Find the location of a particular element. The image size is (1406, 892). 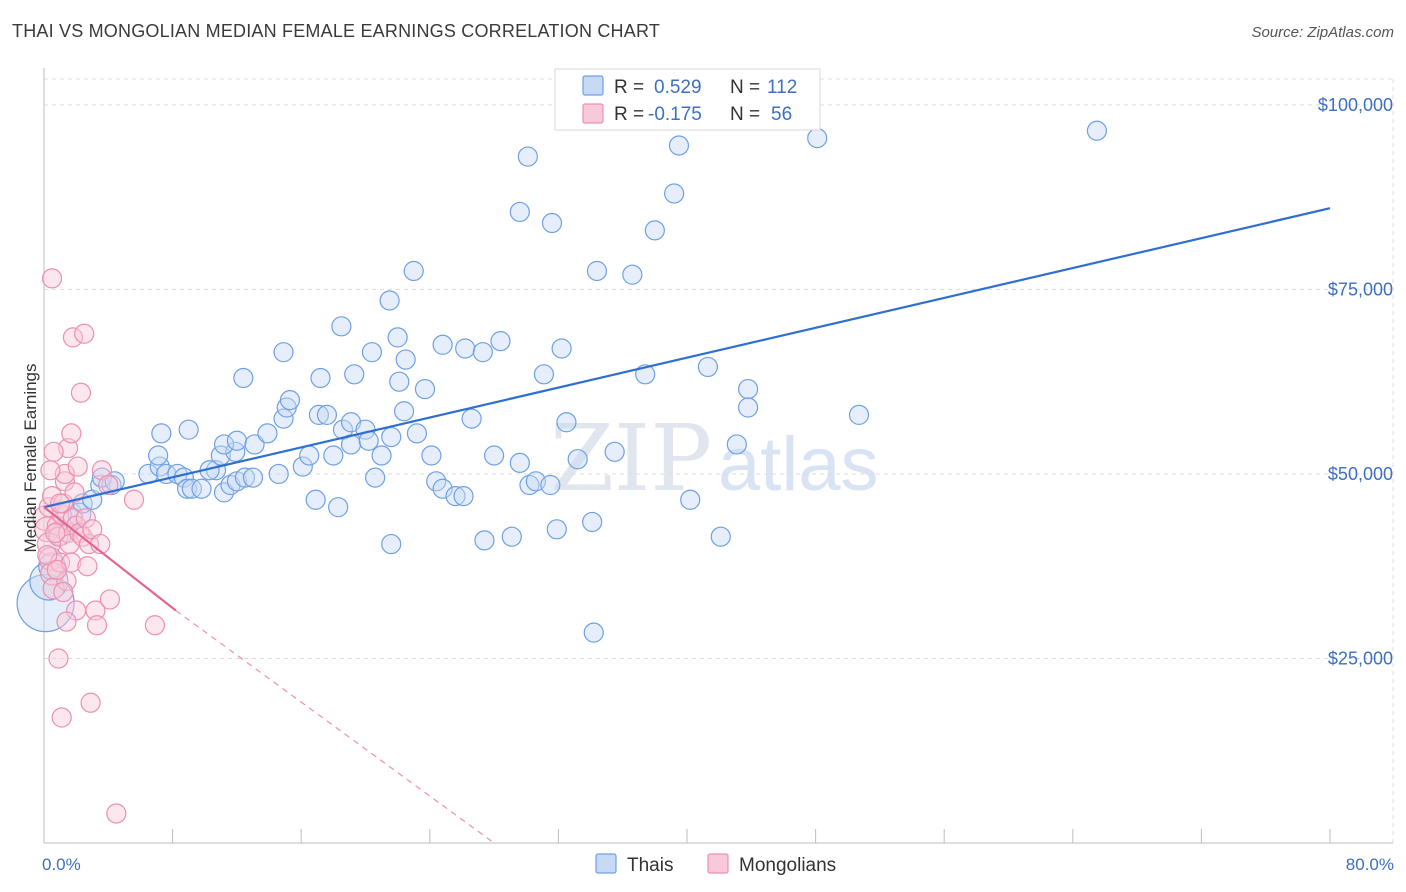

legend-mongolian-swatch is located at coordinates (593, 113).